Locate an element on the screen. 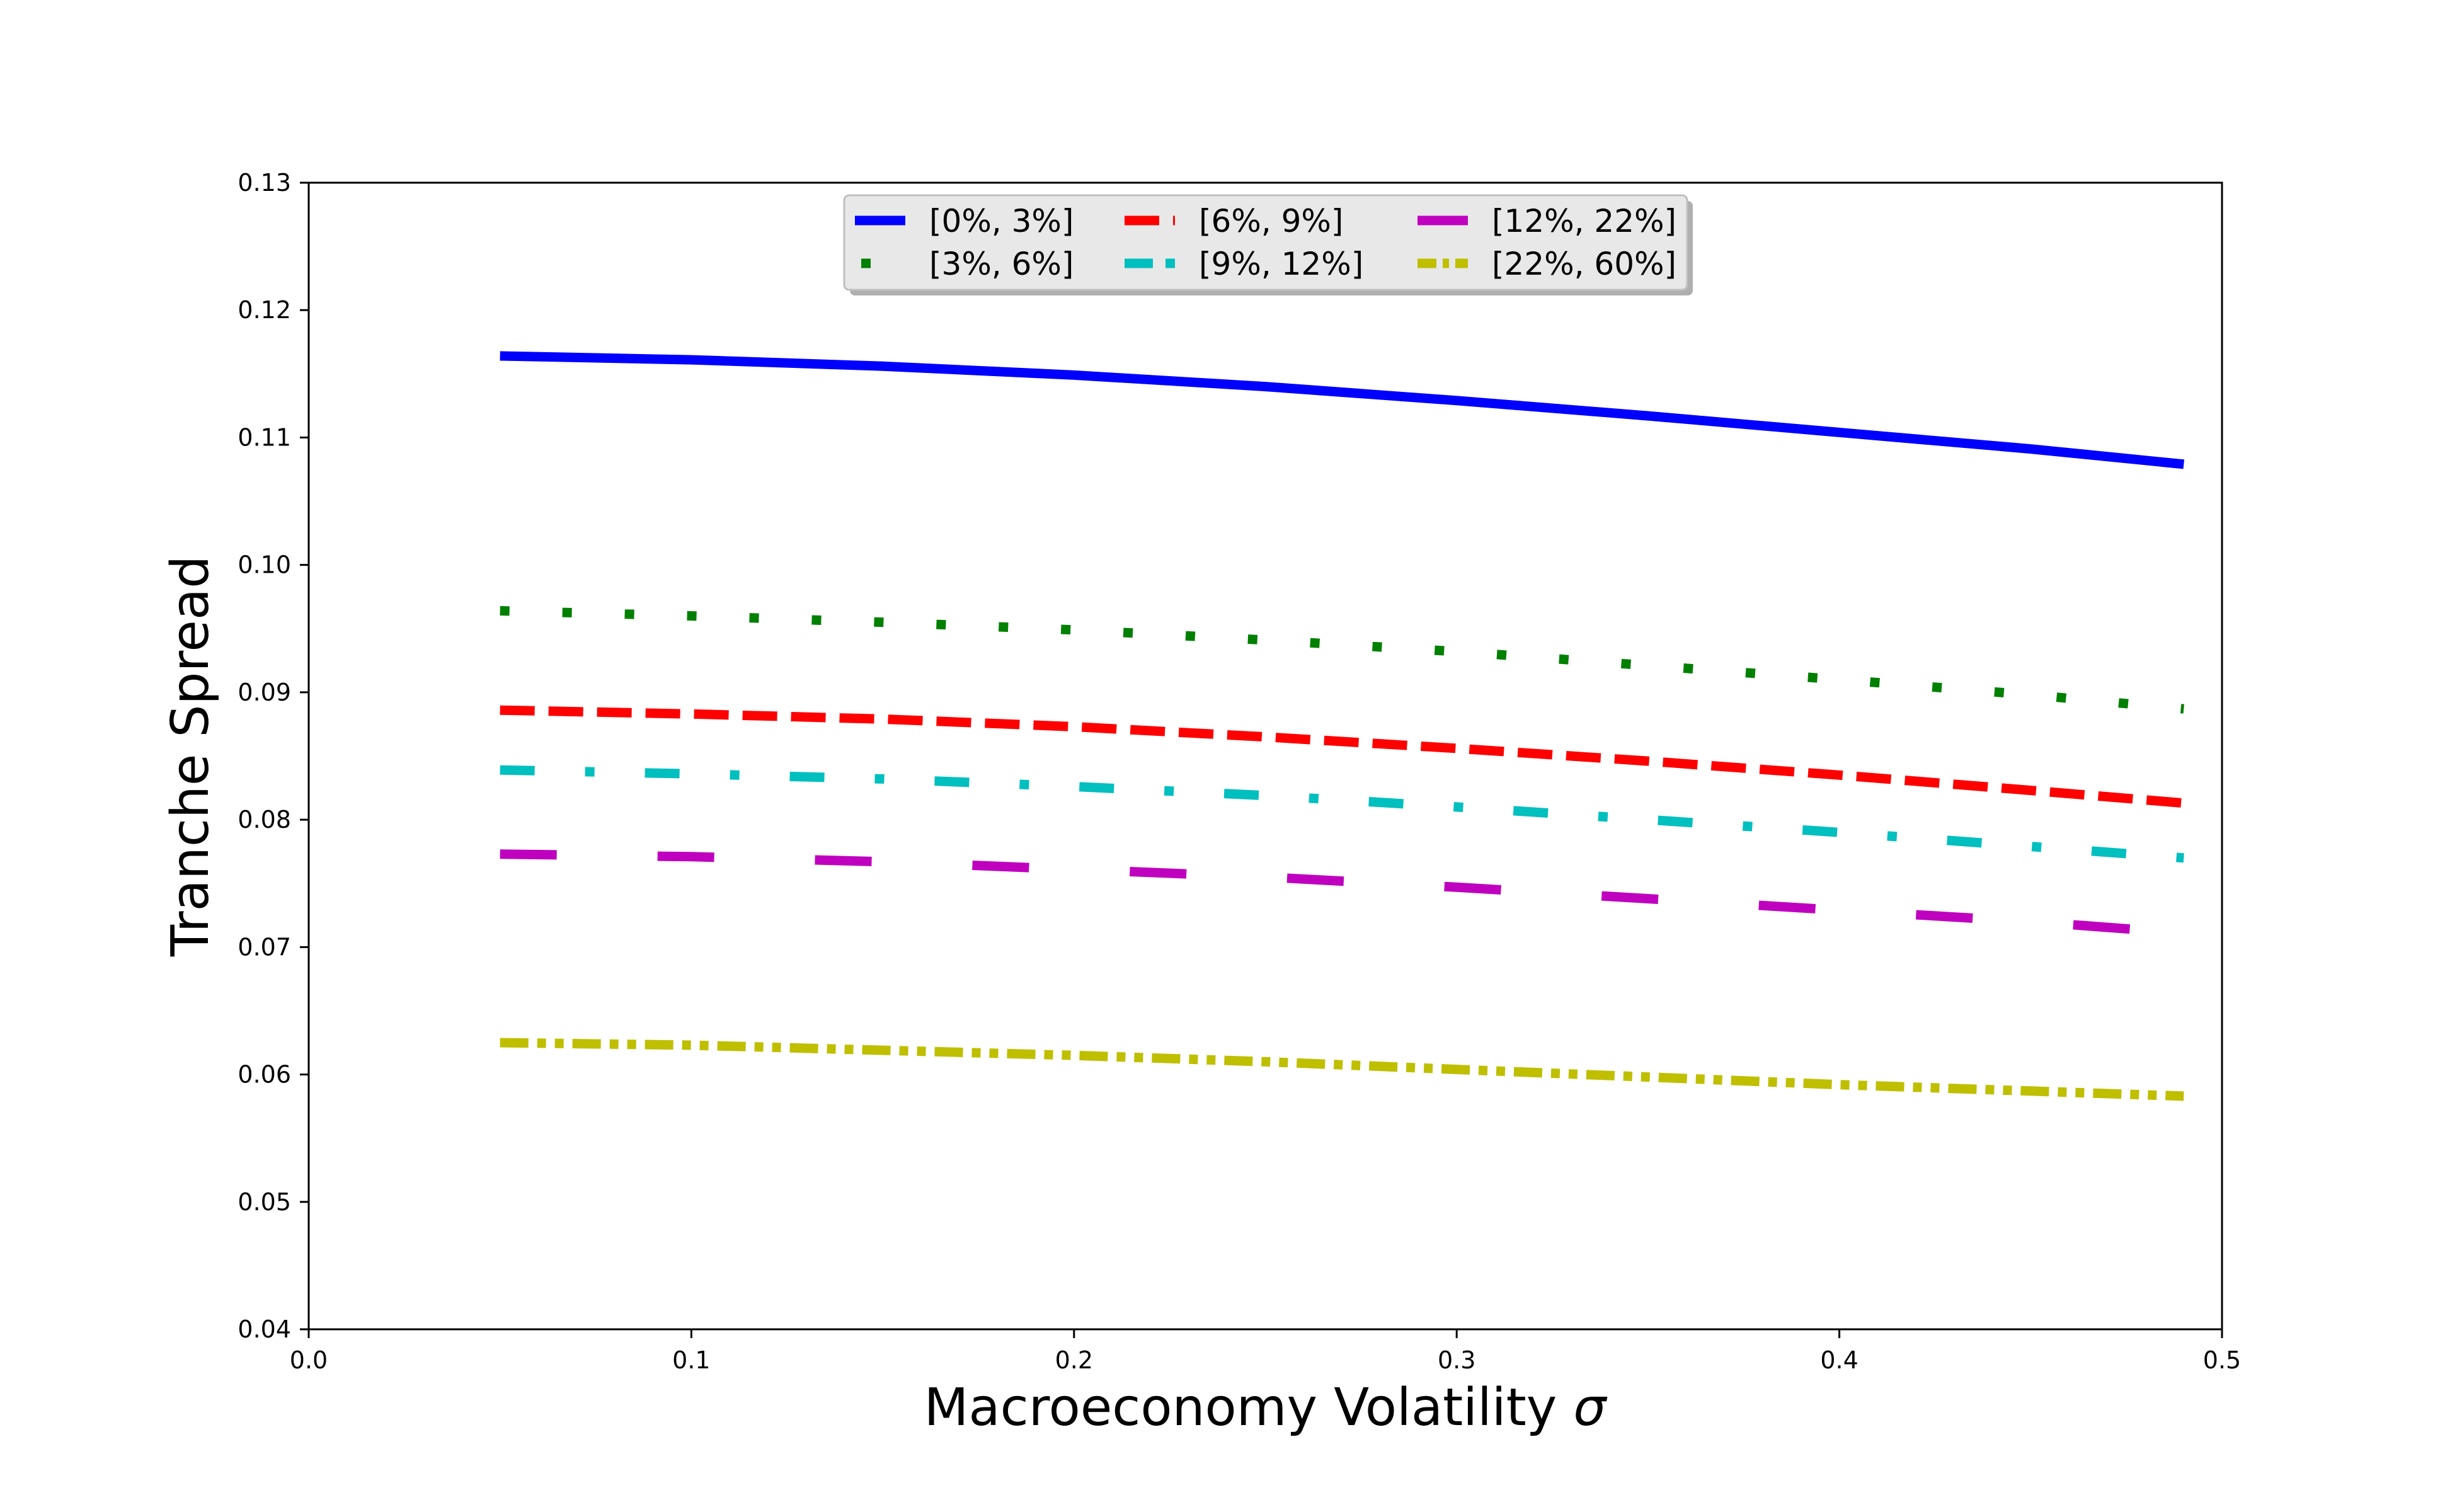 The image size is (2457, 1512). legend-label: [0%, 3%] is located at coordinates (1001, 221).